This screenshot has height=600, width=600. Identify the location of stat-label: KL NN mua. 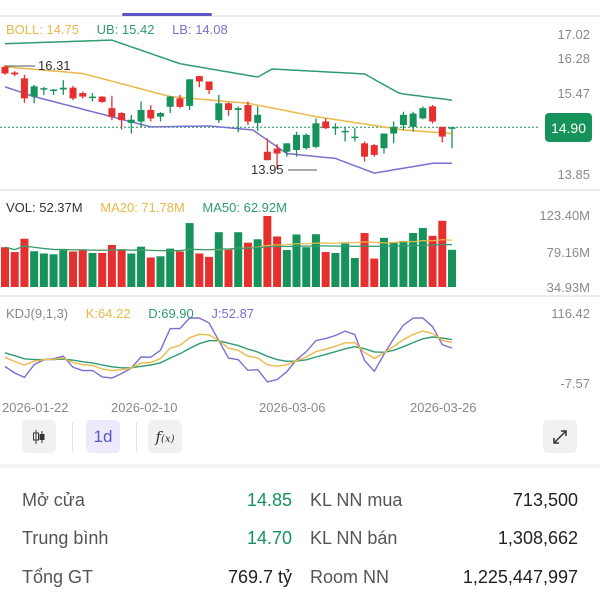
(356, 499).